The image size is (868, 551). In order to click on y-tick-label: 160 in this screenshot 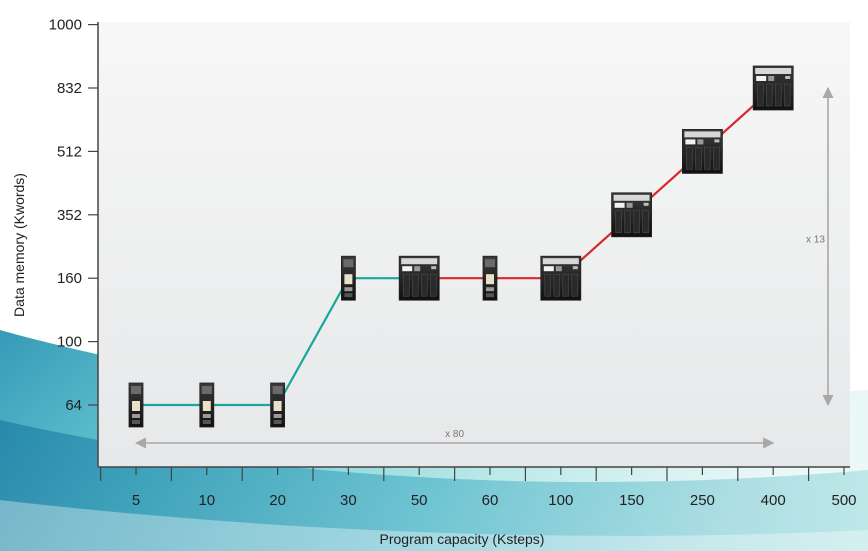, I will do `click(69, 278)`.